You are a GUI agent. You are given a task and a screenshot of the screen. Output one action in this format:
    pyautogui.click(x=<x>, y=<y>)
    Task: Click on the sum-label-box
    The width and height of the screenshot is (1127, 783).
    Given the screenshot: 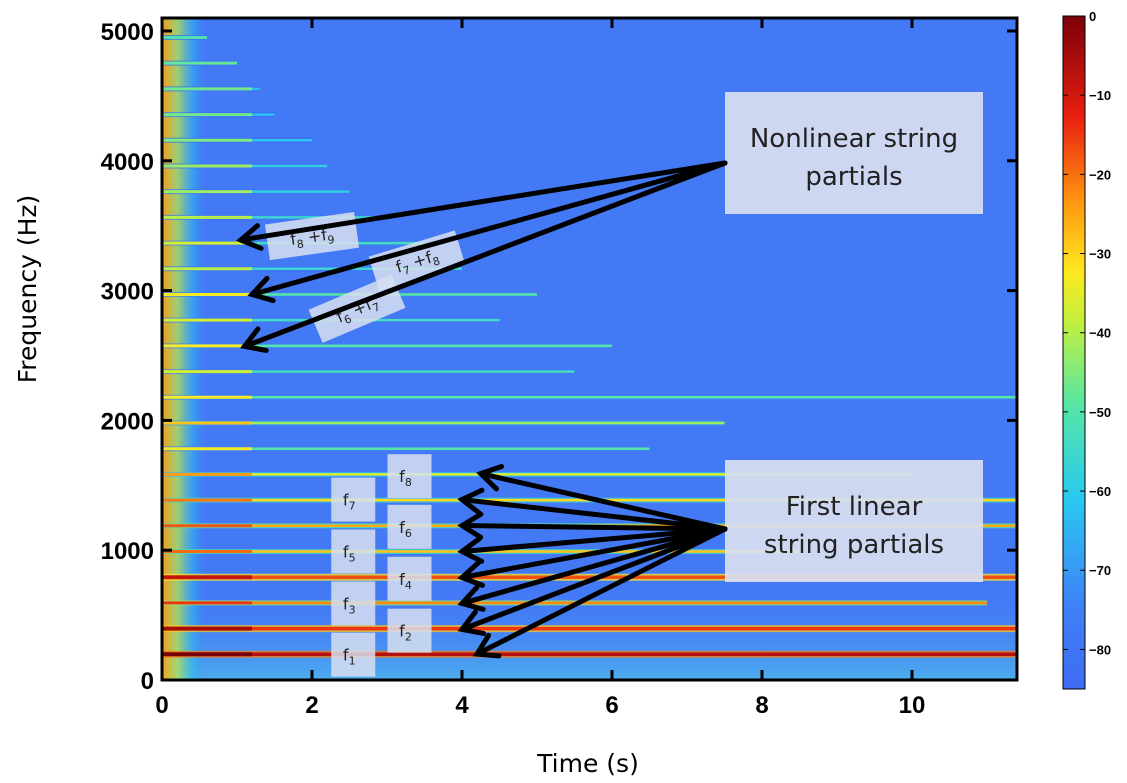 What is the action you would take?
    pyautogui.click(x=417, y=261)
    